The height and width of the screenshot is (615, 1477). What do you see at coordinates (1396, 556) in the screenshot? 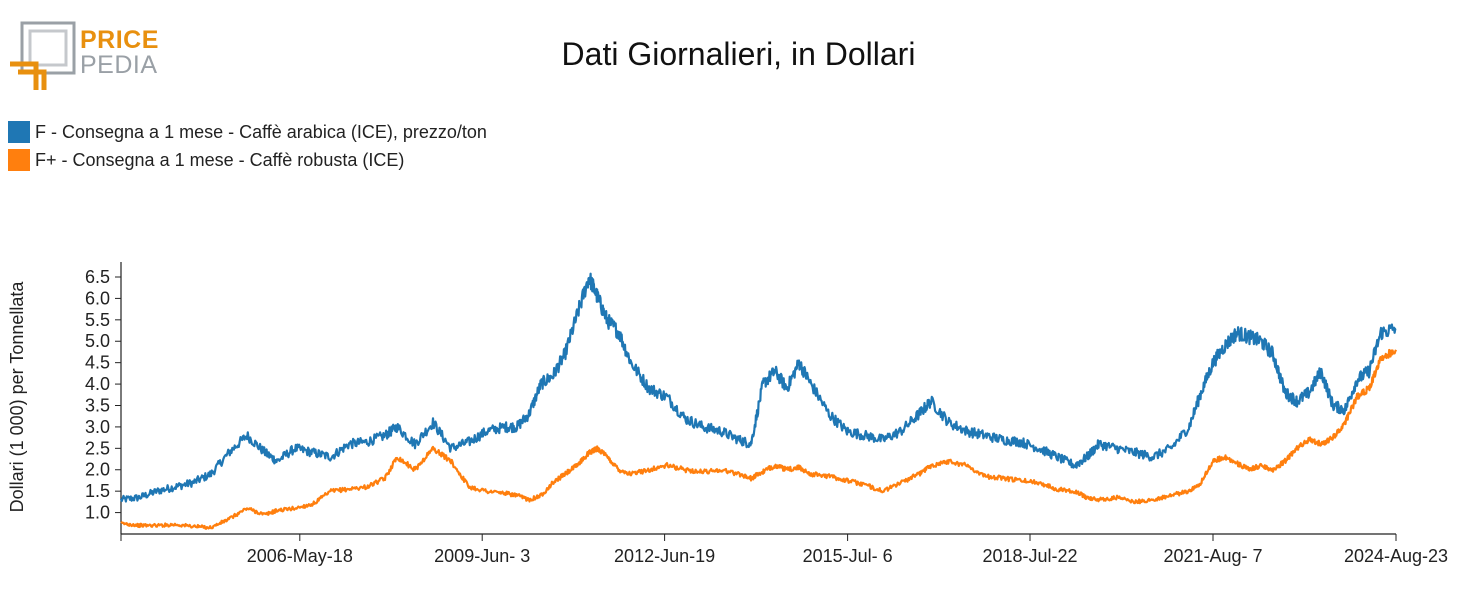
I see `x-tick-label: 2024-Aug-23` at bounding box center [1396, 556].